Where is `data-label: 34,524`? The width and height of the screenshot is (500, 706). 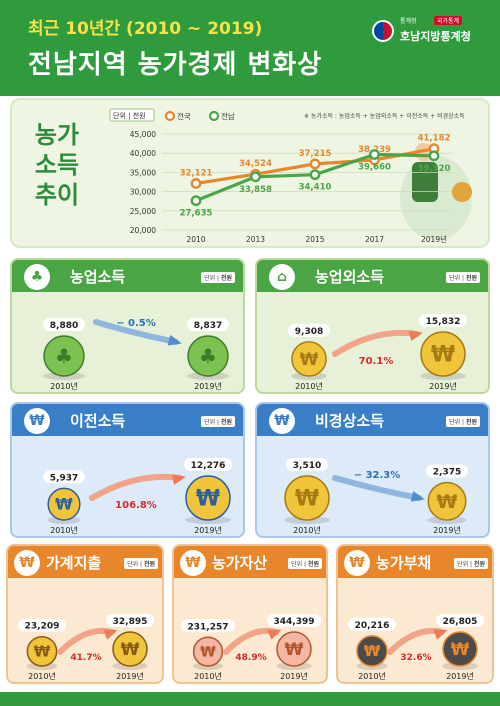 data-label: 34,524 is located at coordinates (255, 164).